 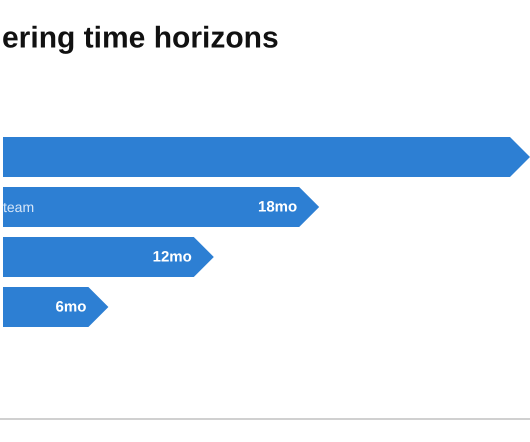 What do you see at coordinates (18, 207) in the screenshot?
I see `y-tick-label: team` at bounding box center [18, 207].